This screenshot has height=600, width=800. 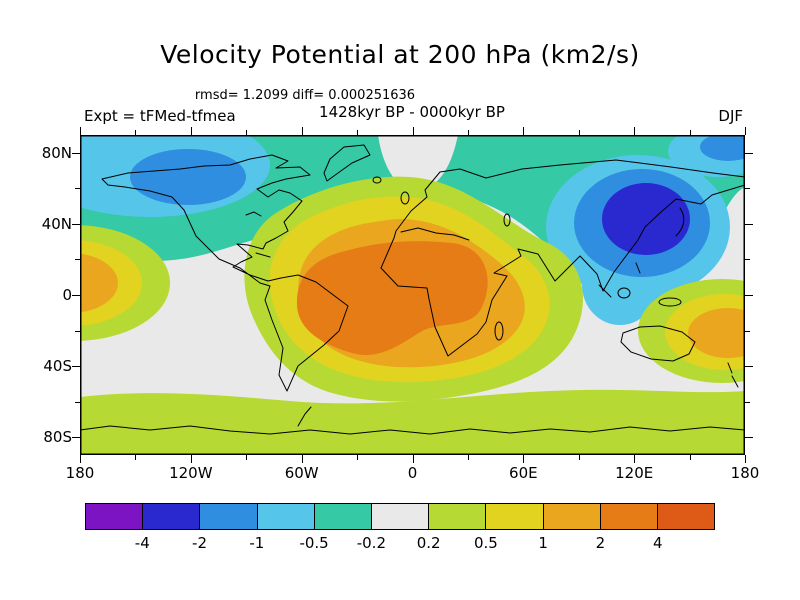 I want to click on coastline-great-lakes, so click(x=253, y=214).